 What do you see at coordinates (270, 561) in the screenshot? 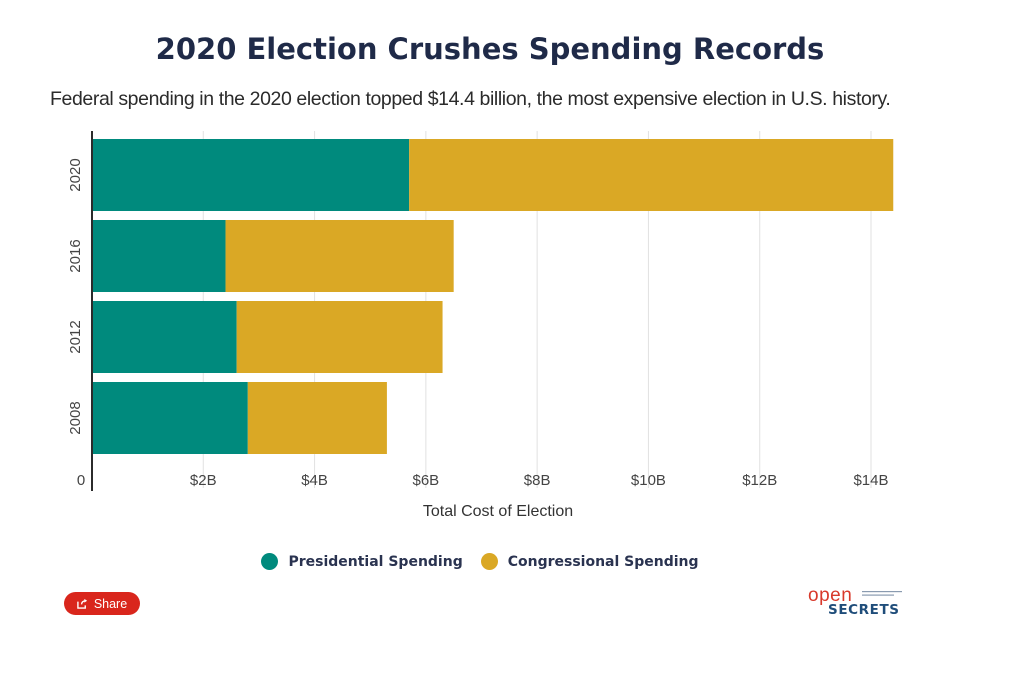
I see `legend-swatch-presidential` at bounding box center [270, 561].